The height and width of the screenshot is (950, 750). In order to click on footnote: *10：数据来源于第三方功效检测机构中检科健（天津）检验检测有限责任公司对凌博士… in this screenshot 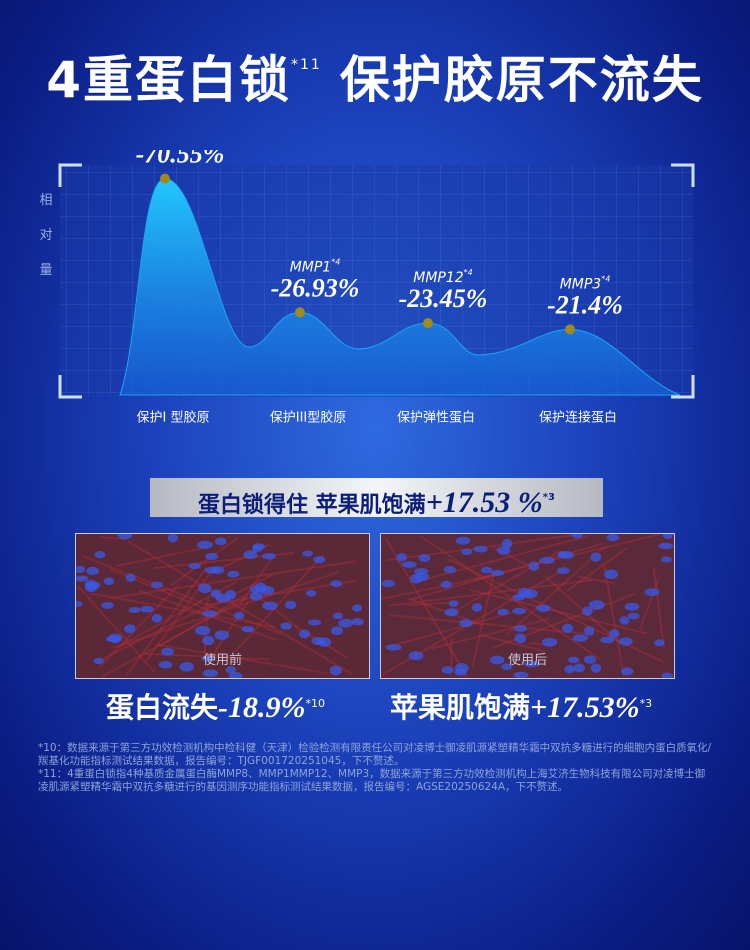, I will do `click(375, 754)`.